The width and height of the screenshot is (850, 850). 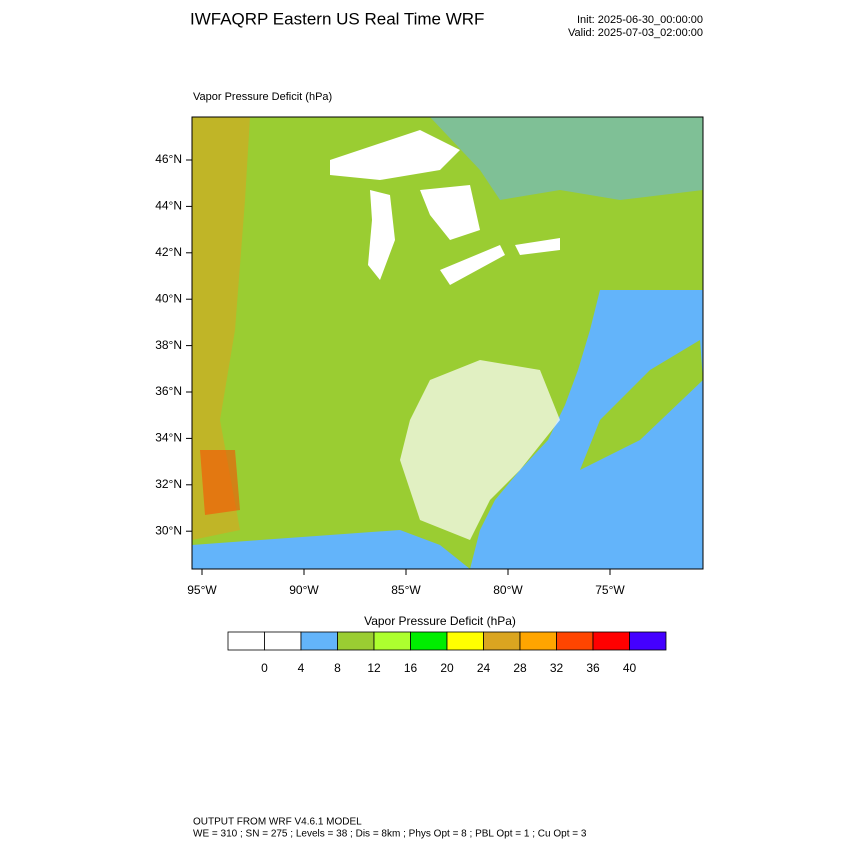 I want to click on lon-label: 80°W, so click(x=508, y=590).